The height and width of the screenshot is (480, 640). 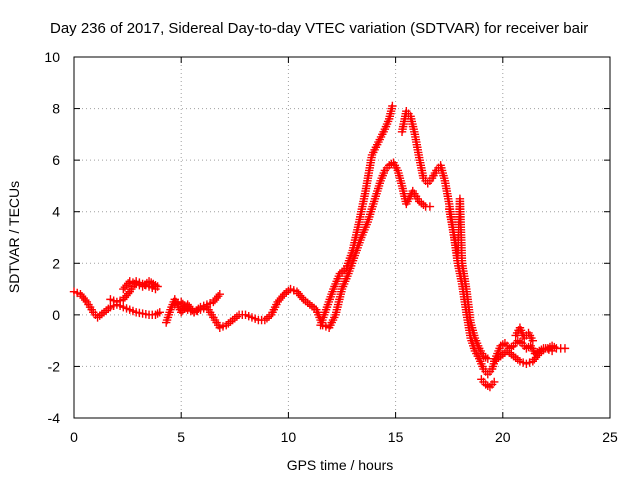 What do you see at coordinates (56, 160) in the screenshot?
I see `y-tick-label: 6` at bounding box center [56, 160].